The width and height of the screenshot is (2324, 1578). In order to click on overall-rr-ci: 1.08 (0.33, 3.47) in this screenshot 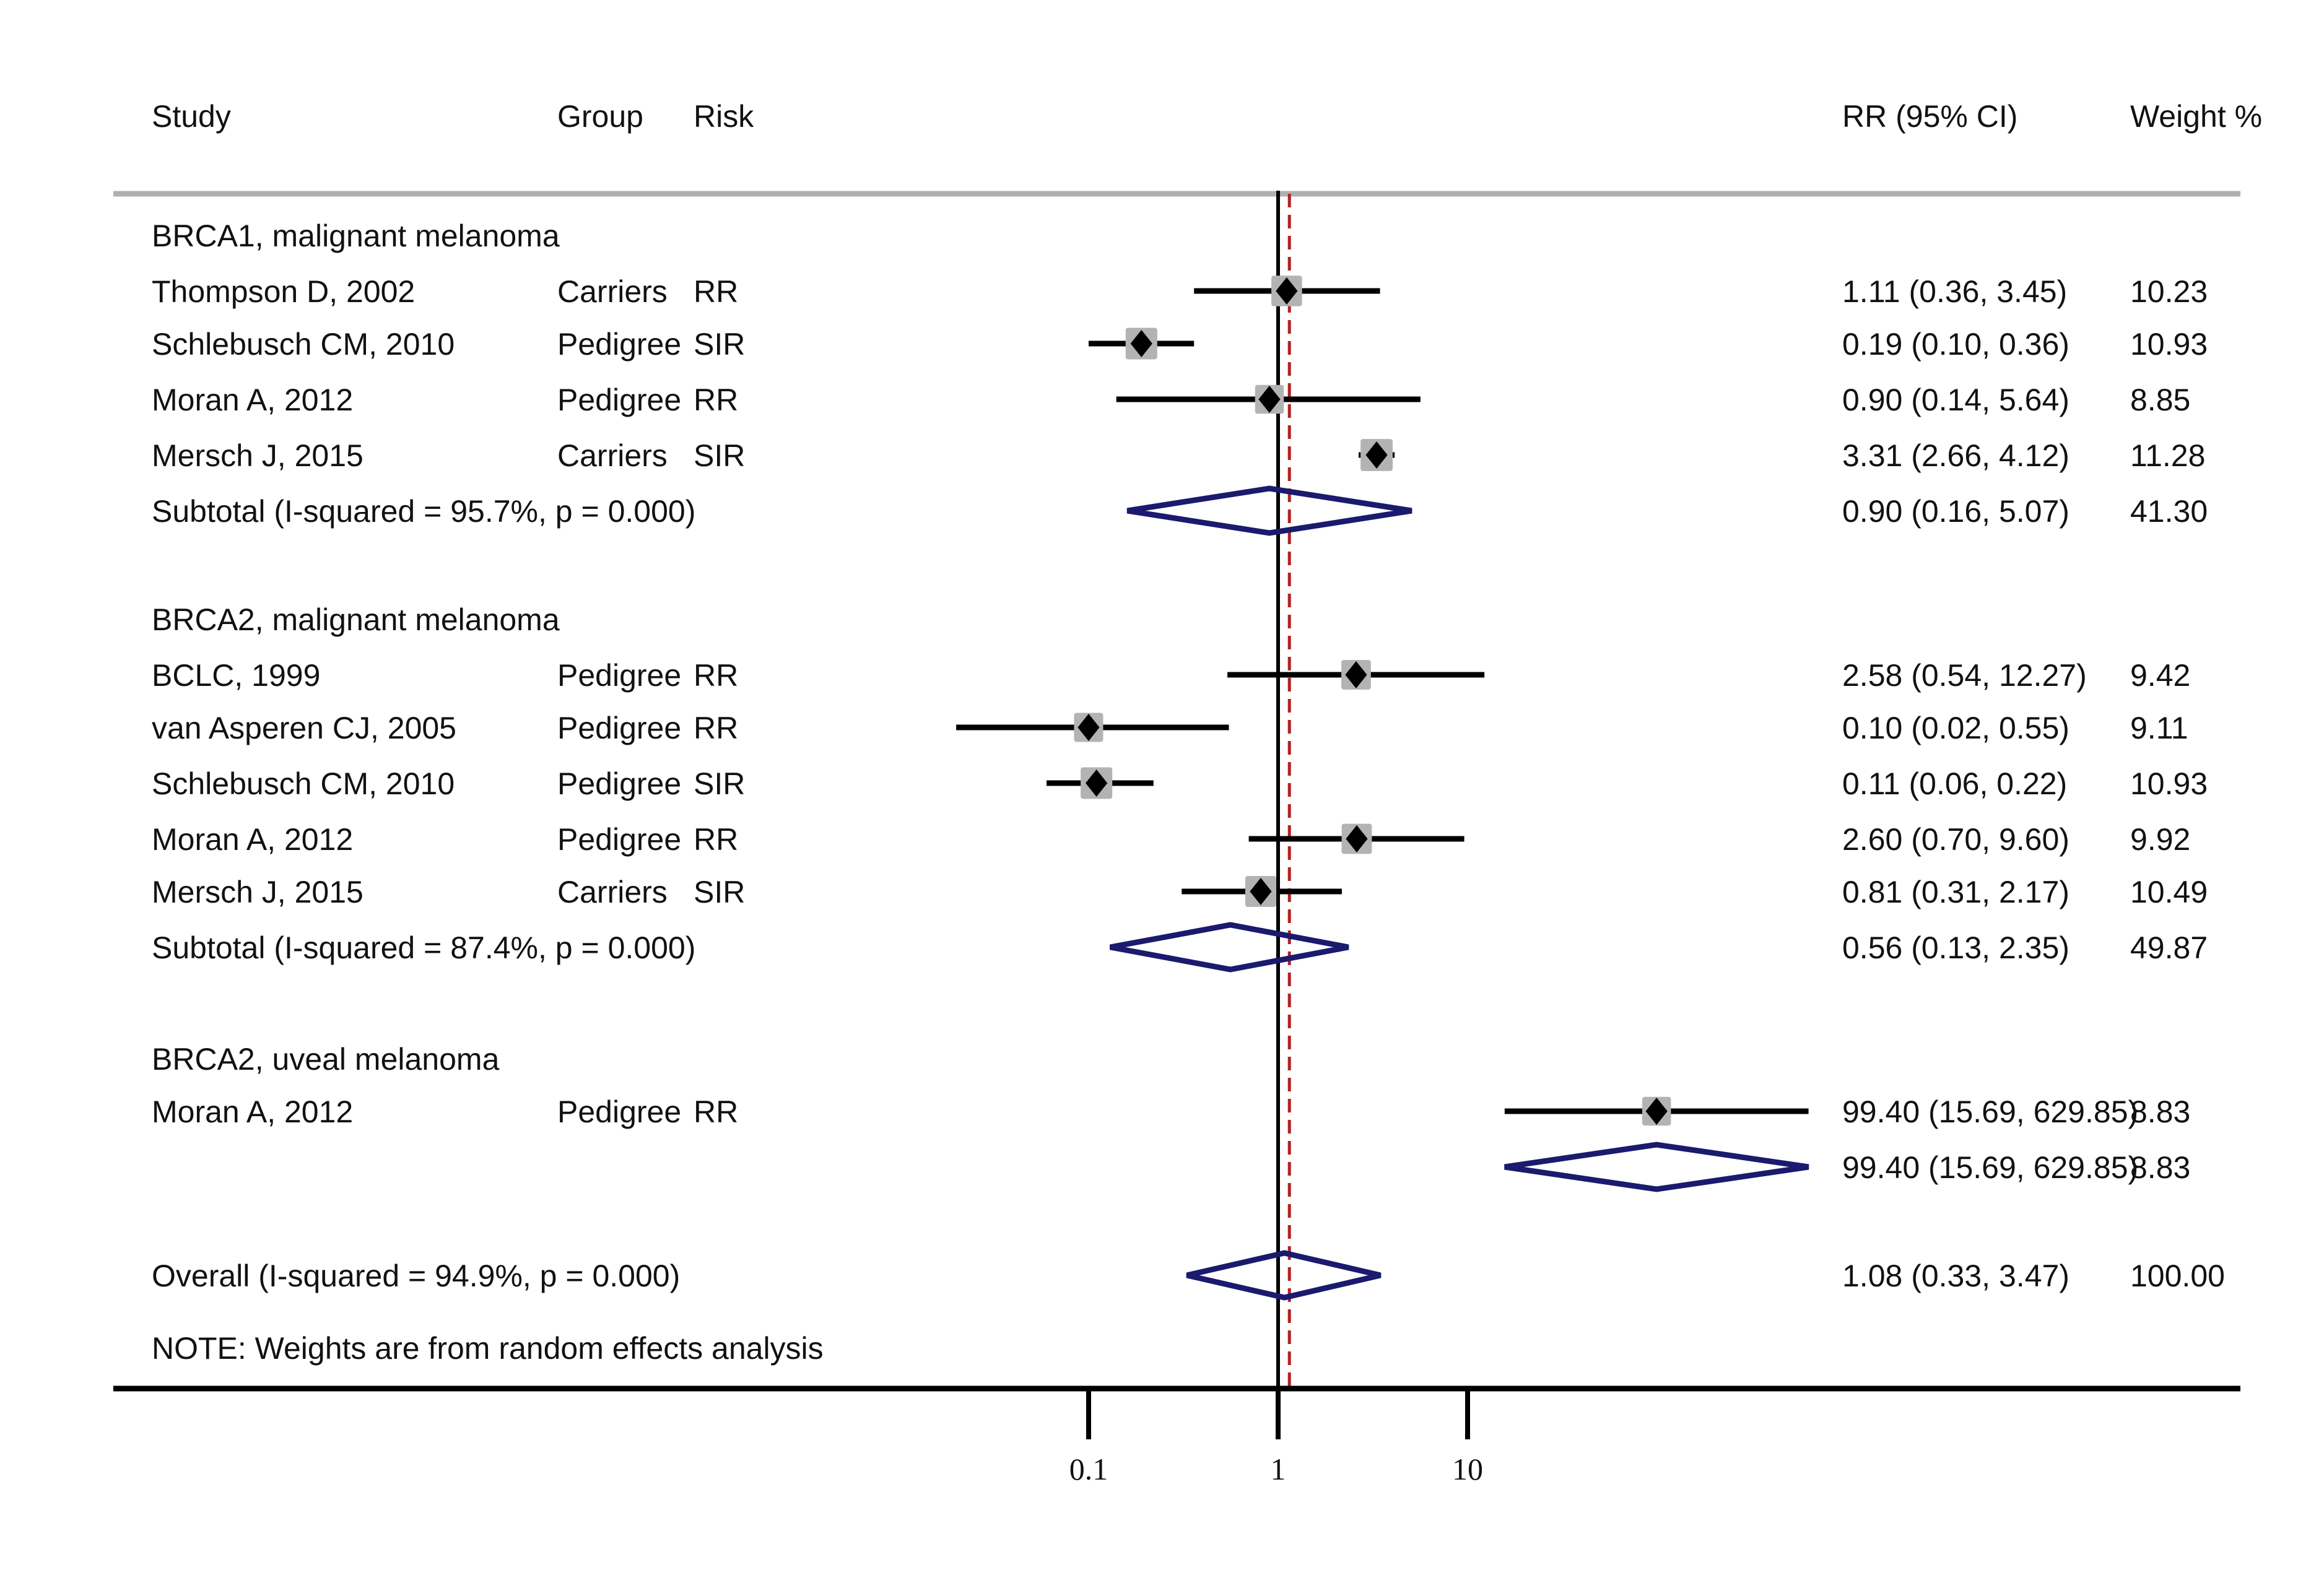, I will do `click(1955, 1276)`.